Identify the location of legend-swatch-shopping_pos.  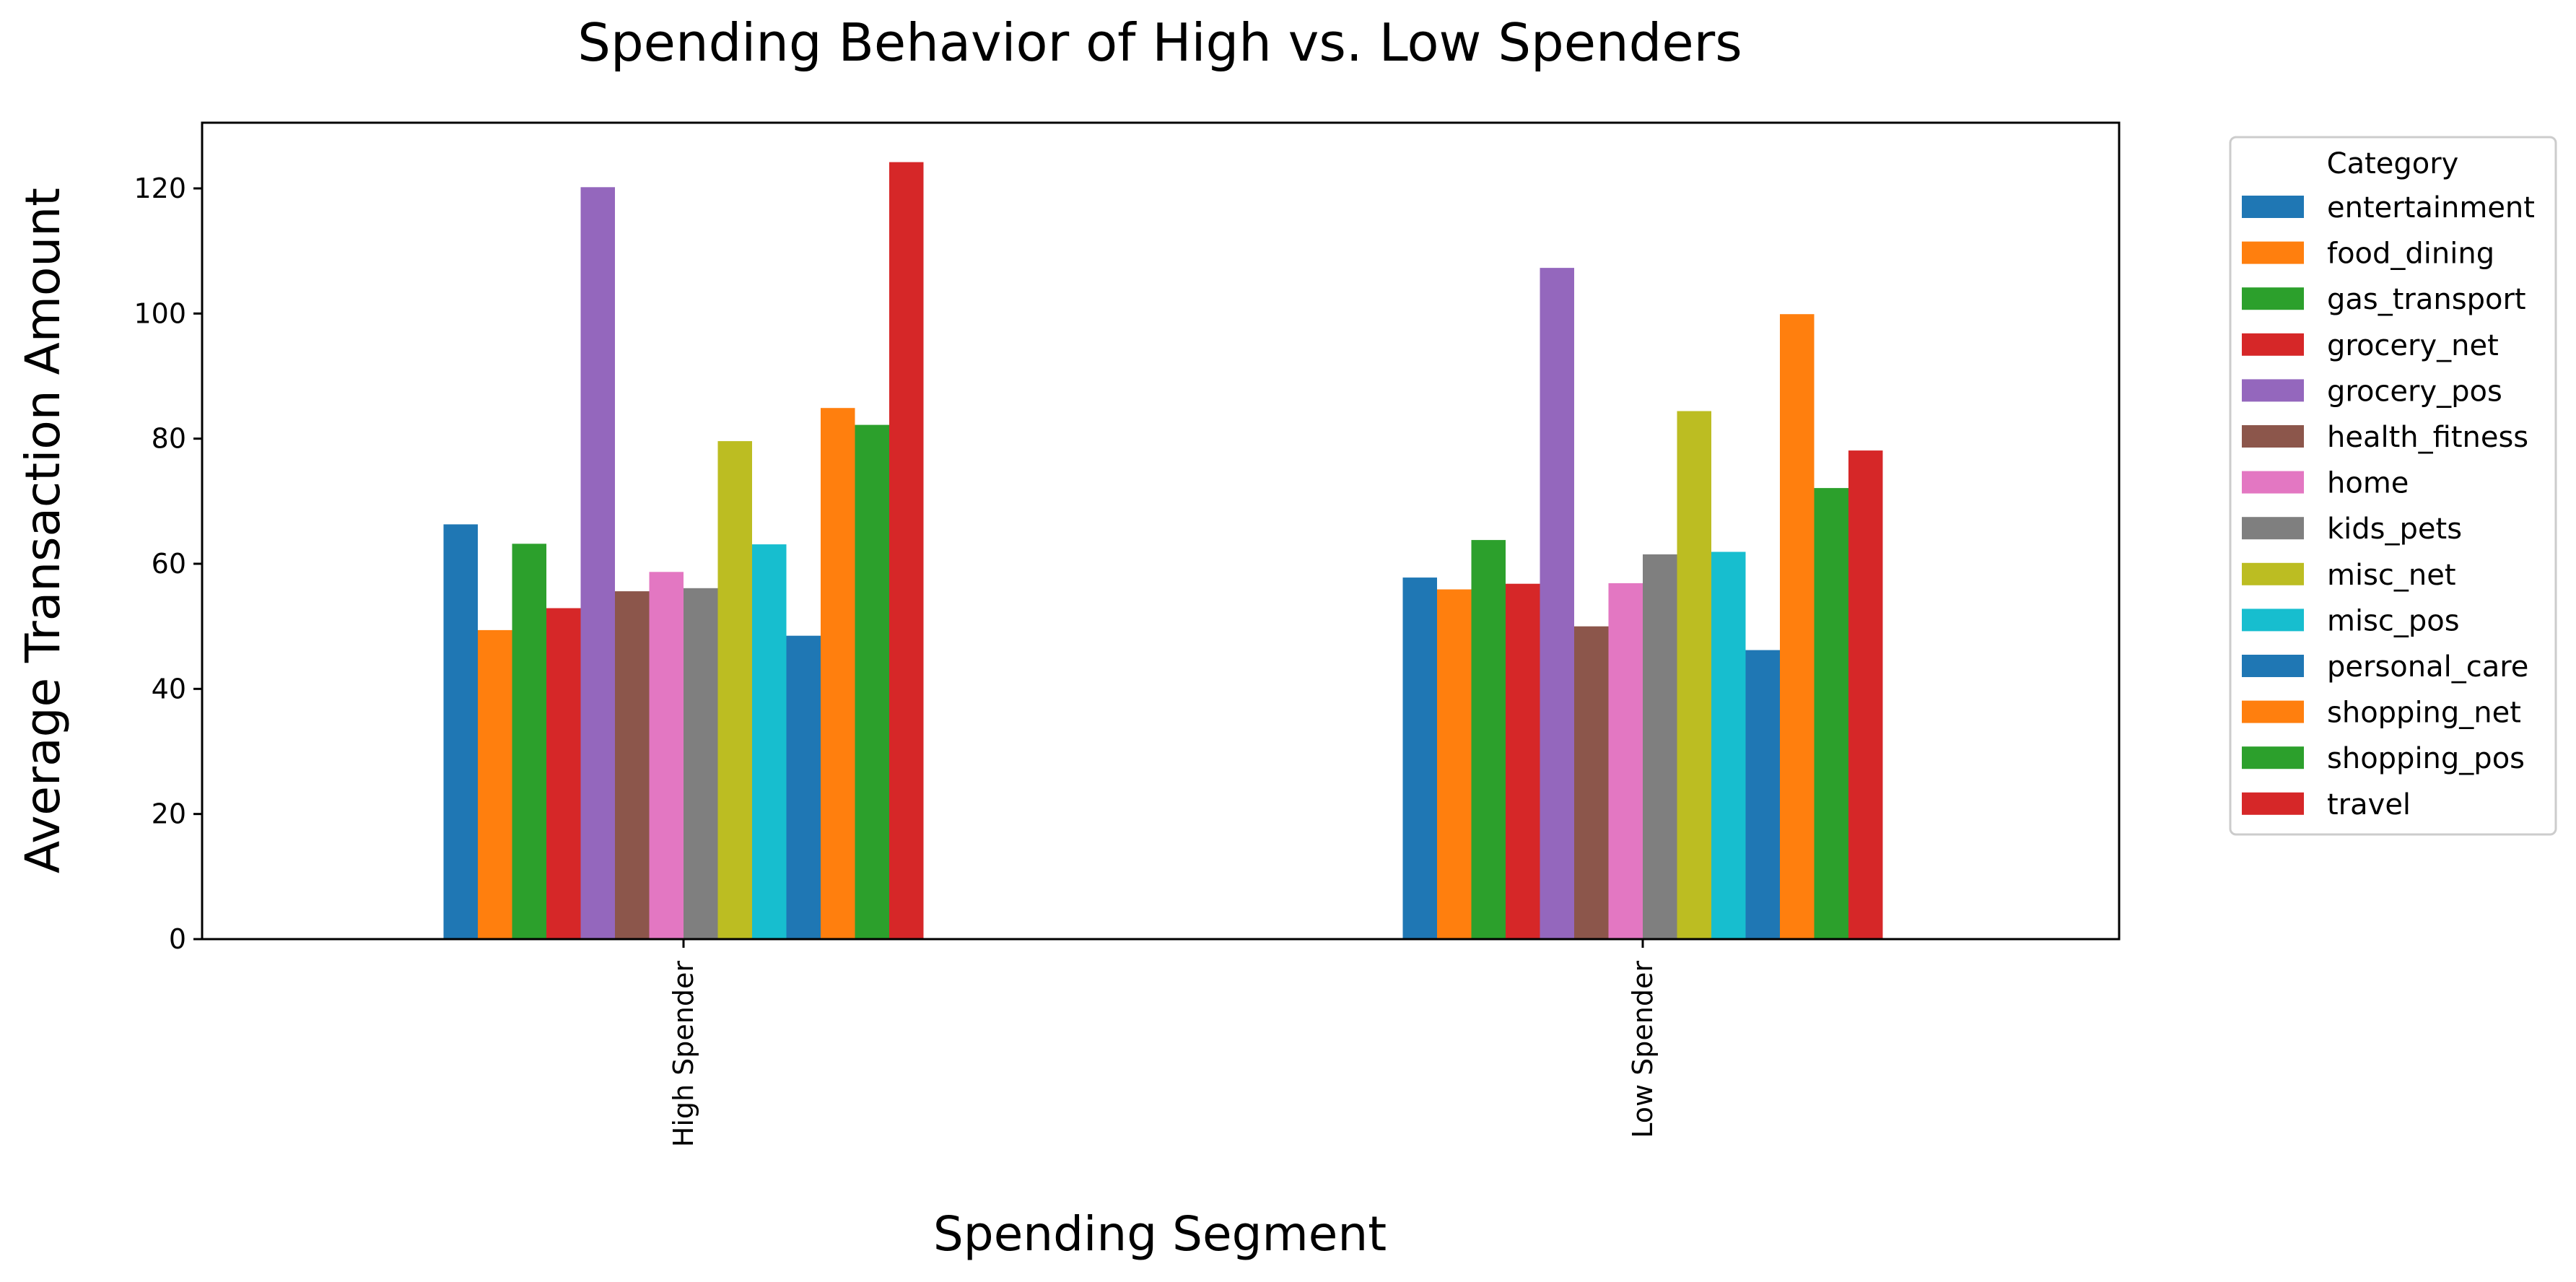
(2273, 757).